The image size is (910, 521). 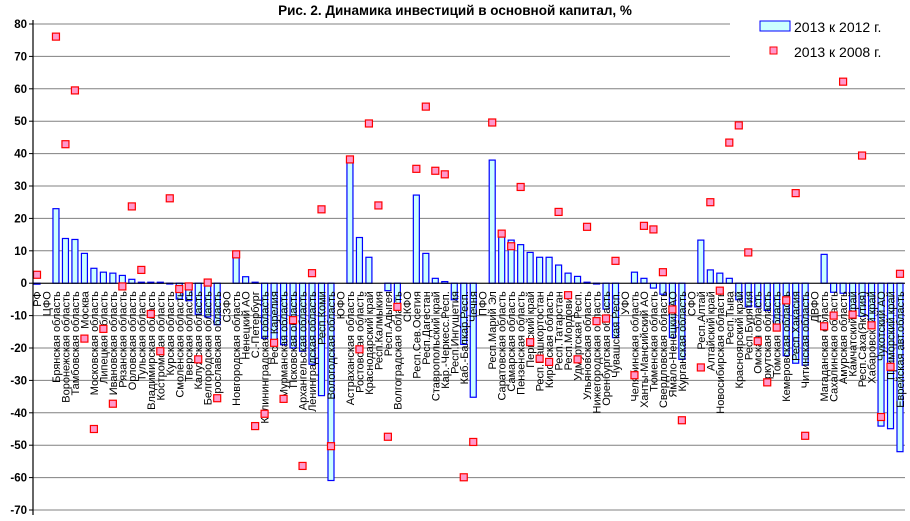 What do you see at coordinates (256, 324) in the screenshot?
I see `category-label: С.-Петербург` at bounding box center [256, 324].